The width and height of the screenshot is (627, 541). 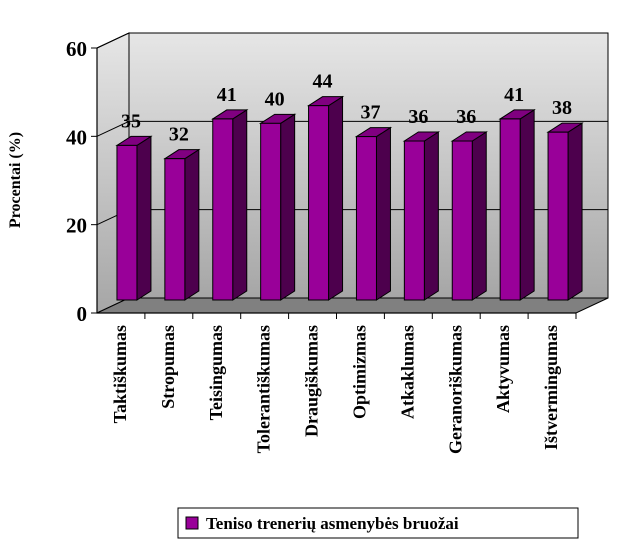 I want to click on x-tick-label: Ištvermingumas, so click(x=551, y=387).